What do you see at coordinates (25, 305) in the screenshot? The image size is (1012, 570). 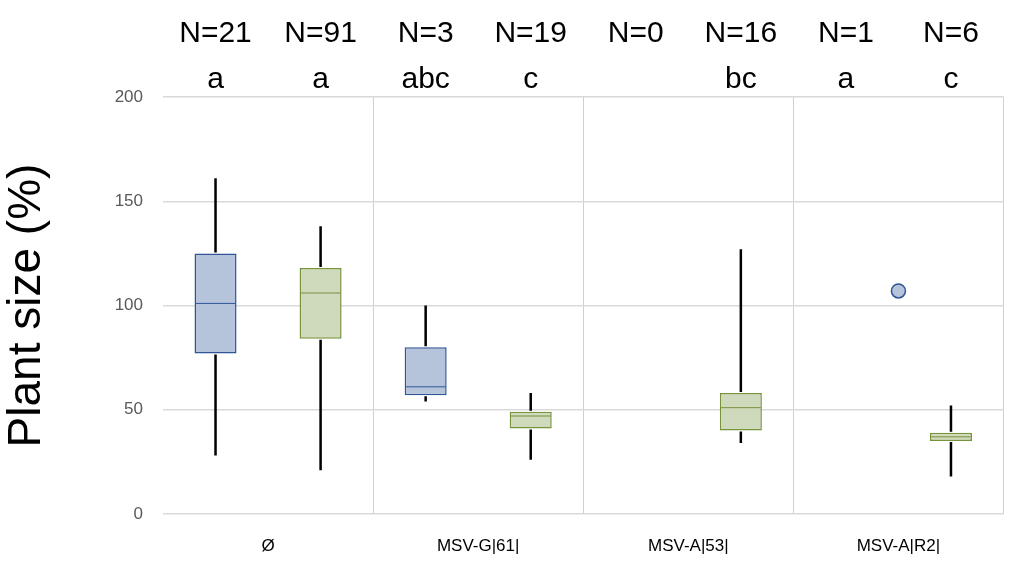 I see `y-axis-title: Plant size (%)` at bounding box center [25, 305].